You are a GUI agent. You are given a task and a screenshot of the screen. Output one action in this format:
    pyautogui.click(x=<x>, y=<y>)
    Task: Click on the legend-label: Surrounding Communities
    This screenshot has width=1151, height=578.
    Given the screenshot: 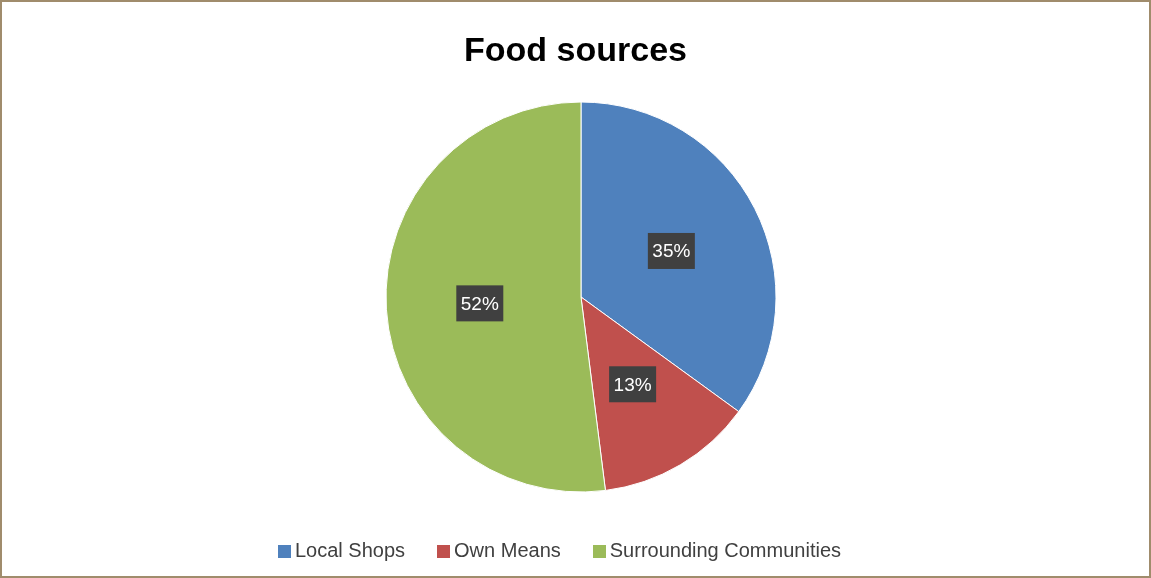 What is the action you would take?
    pyautogui.click(x=725, y=550)
    